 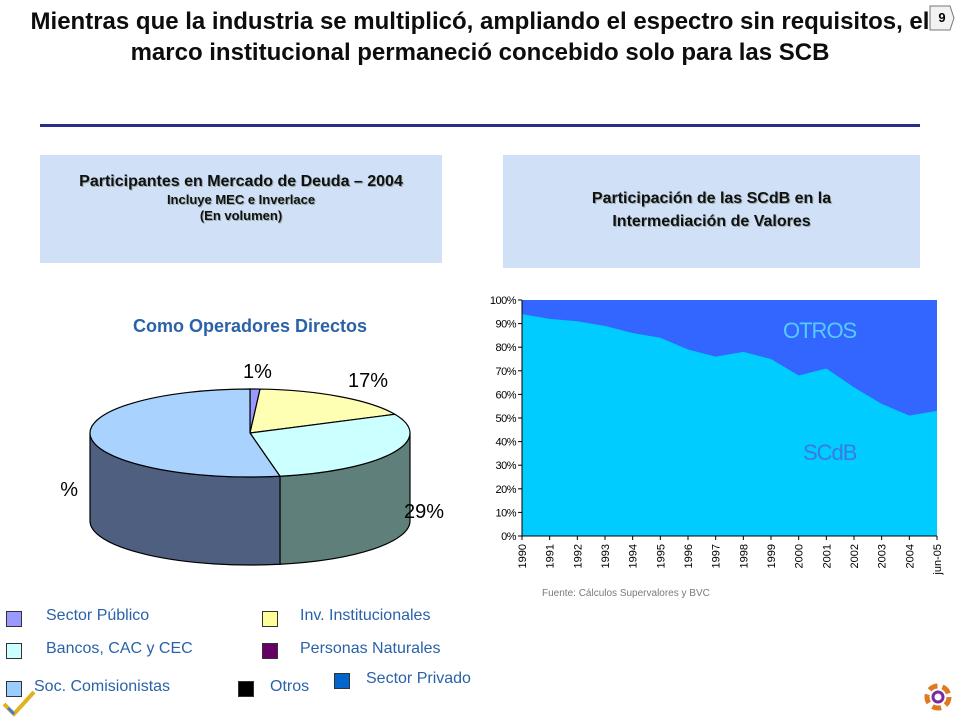 What do you see at coordinates (342, 681) in the screenshot?
I see `legend-swatch-sector-privado` at bounding box center [342, 681].